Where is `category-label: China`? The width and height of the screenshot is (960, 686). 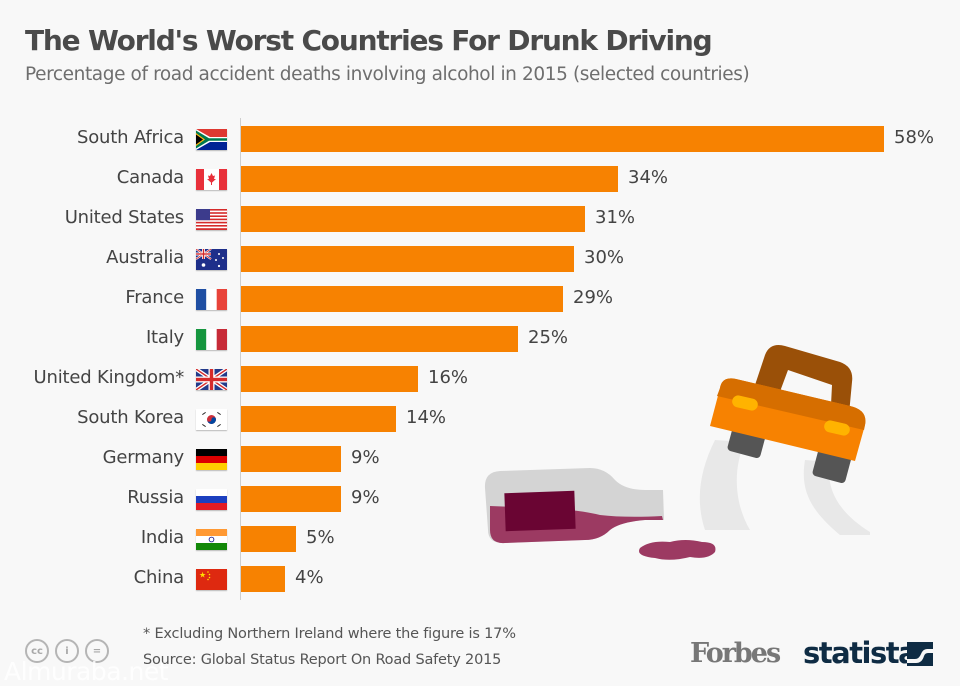 category-label: China is located at coordinates (159, 577).